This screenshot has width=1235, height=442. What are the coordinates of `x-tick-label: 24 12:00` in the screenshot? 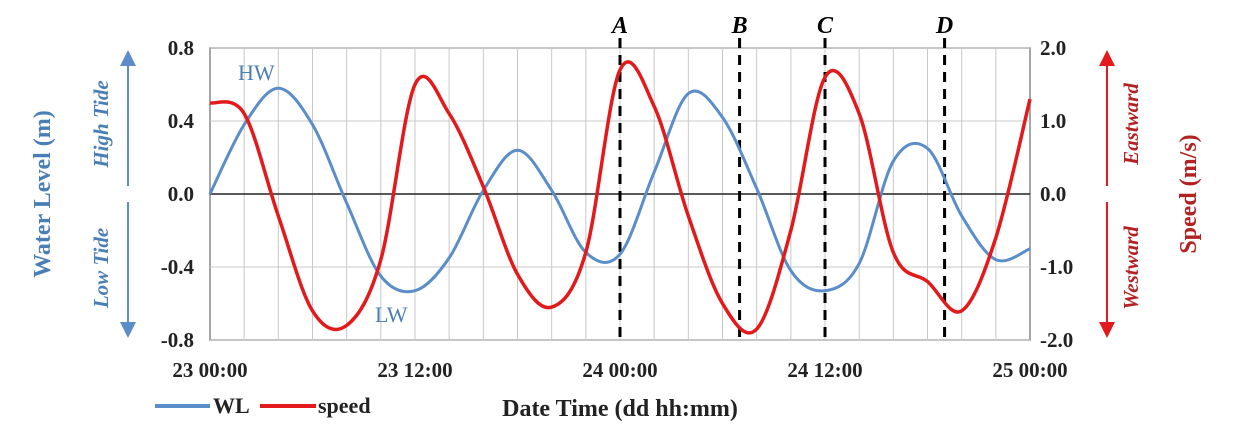 It's located at (824, 370).